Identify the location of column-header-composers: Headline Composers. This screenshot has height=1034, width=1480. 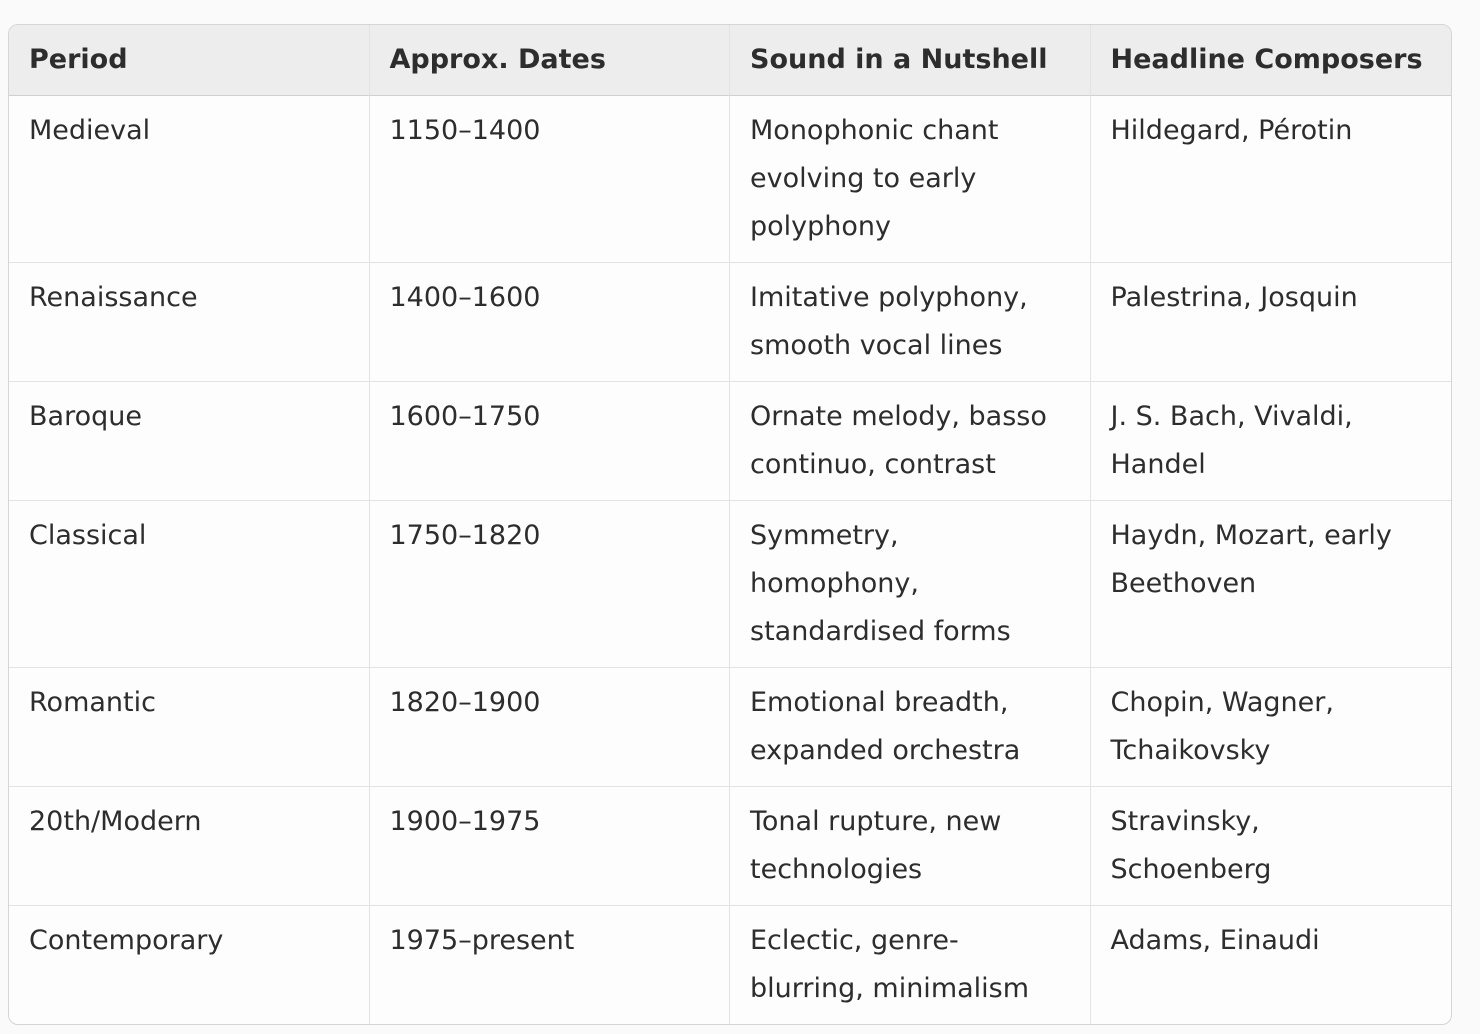
(1270, 60).